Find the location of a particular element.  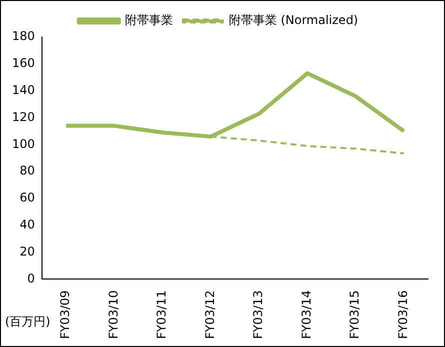

x-tick-label: FY03/15 is located at coordinates (355, 315).